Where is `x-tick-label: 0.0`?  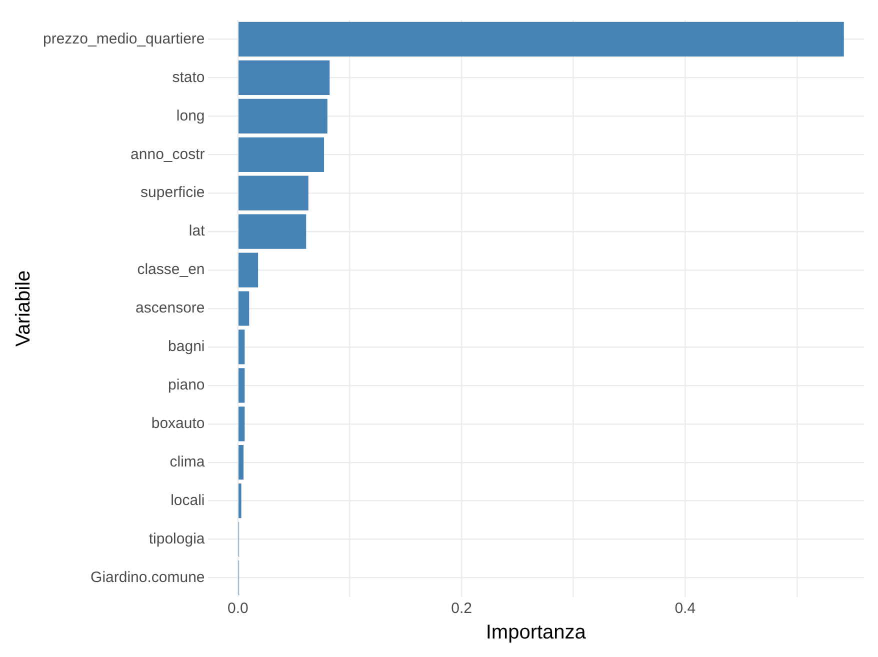
x-tick-label: 0.0 is located at coordinates (238, 609).